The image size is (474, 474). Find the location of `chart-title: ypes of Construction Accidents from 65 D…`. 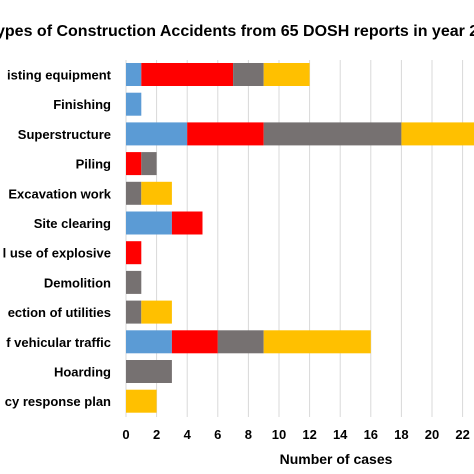

chart-title: ypes of Construction Accidents from 65 D… is located at coordinates (237, 31).